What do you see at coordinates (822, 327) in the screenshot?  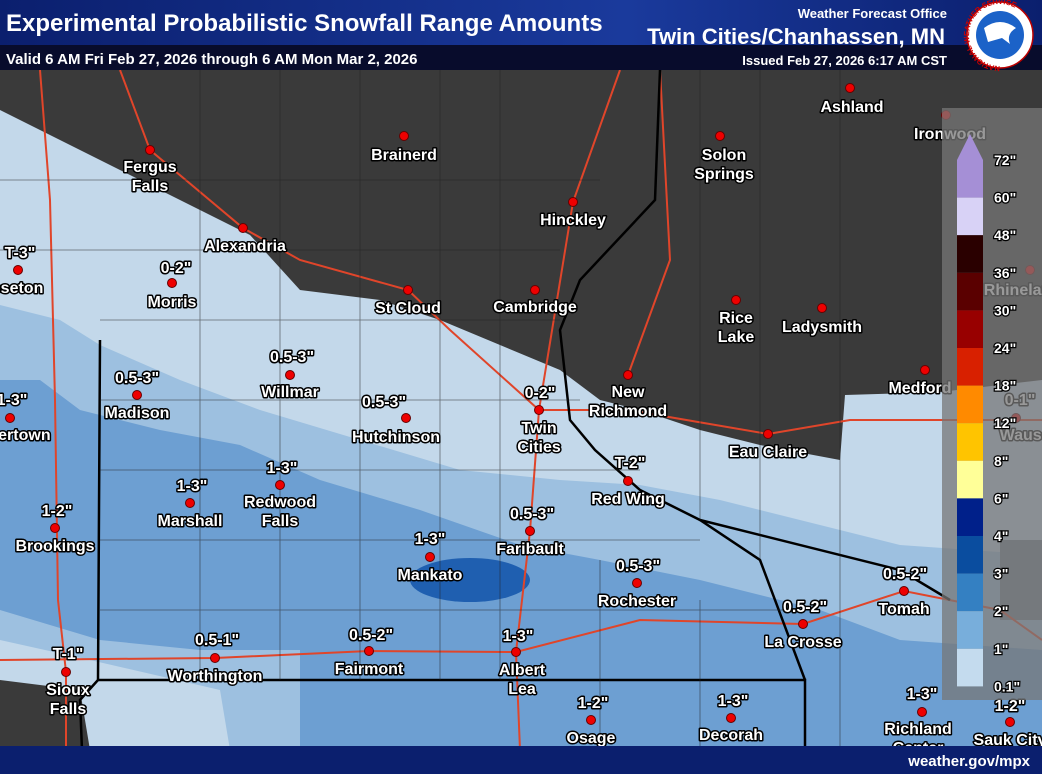 I see `city-label: Ladysmith` at bounding box center [822, 327].